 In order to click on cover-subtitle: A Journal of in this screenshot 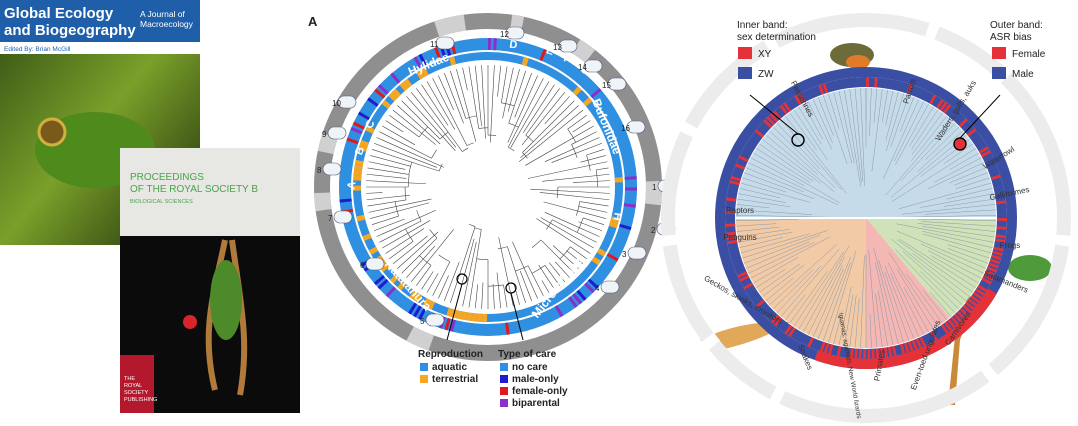, I will do `click(163, 14)`.